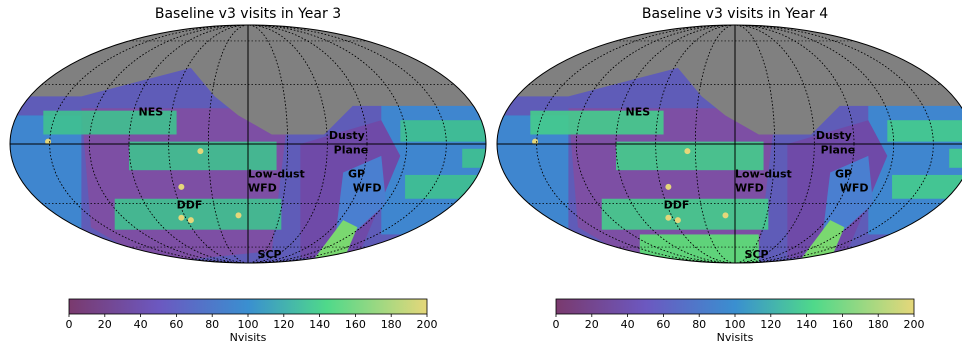  What do you see at coordinates (735, 14) in the screenshot?
I see `map-title: Baseline v3 visits in Year 4` at bounding box center [735, 14].